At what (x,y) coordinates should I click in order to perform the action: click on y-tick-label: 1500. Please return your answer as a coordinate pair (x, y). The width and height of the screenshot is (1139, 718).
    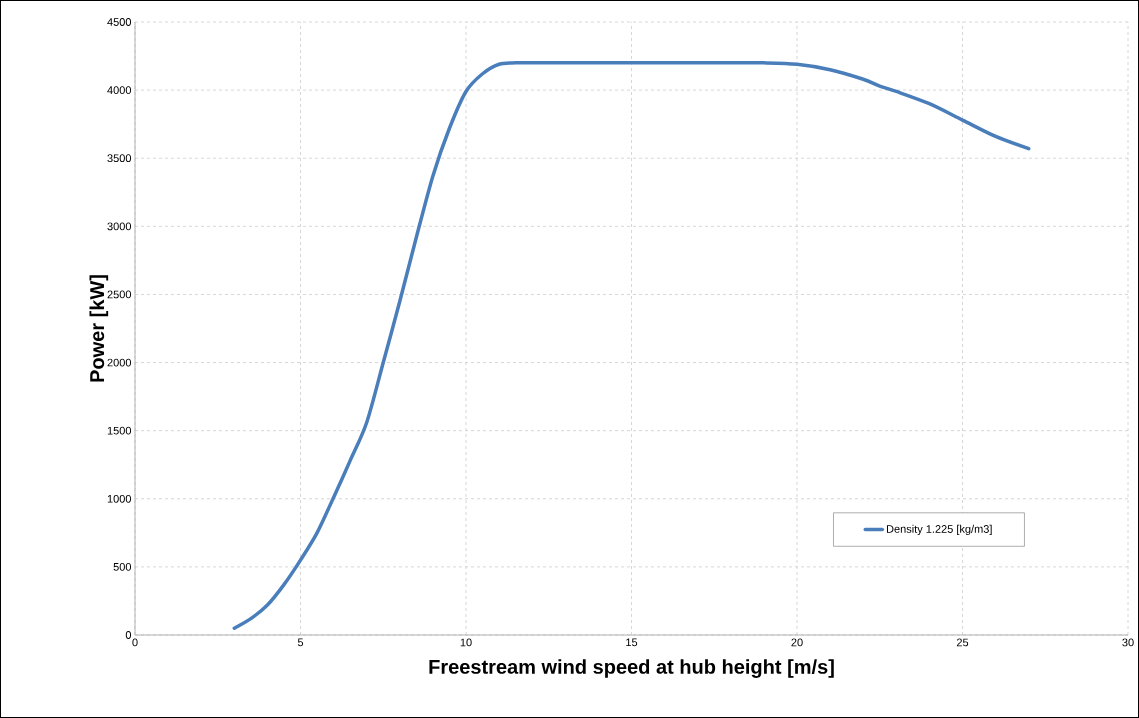
    Looking at the image, I should click on (119, 430).